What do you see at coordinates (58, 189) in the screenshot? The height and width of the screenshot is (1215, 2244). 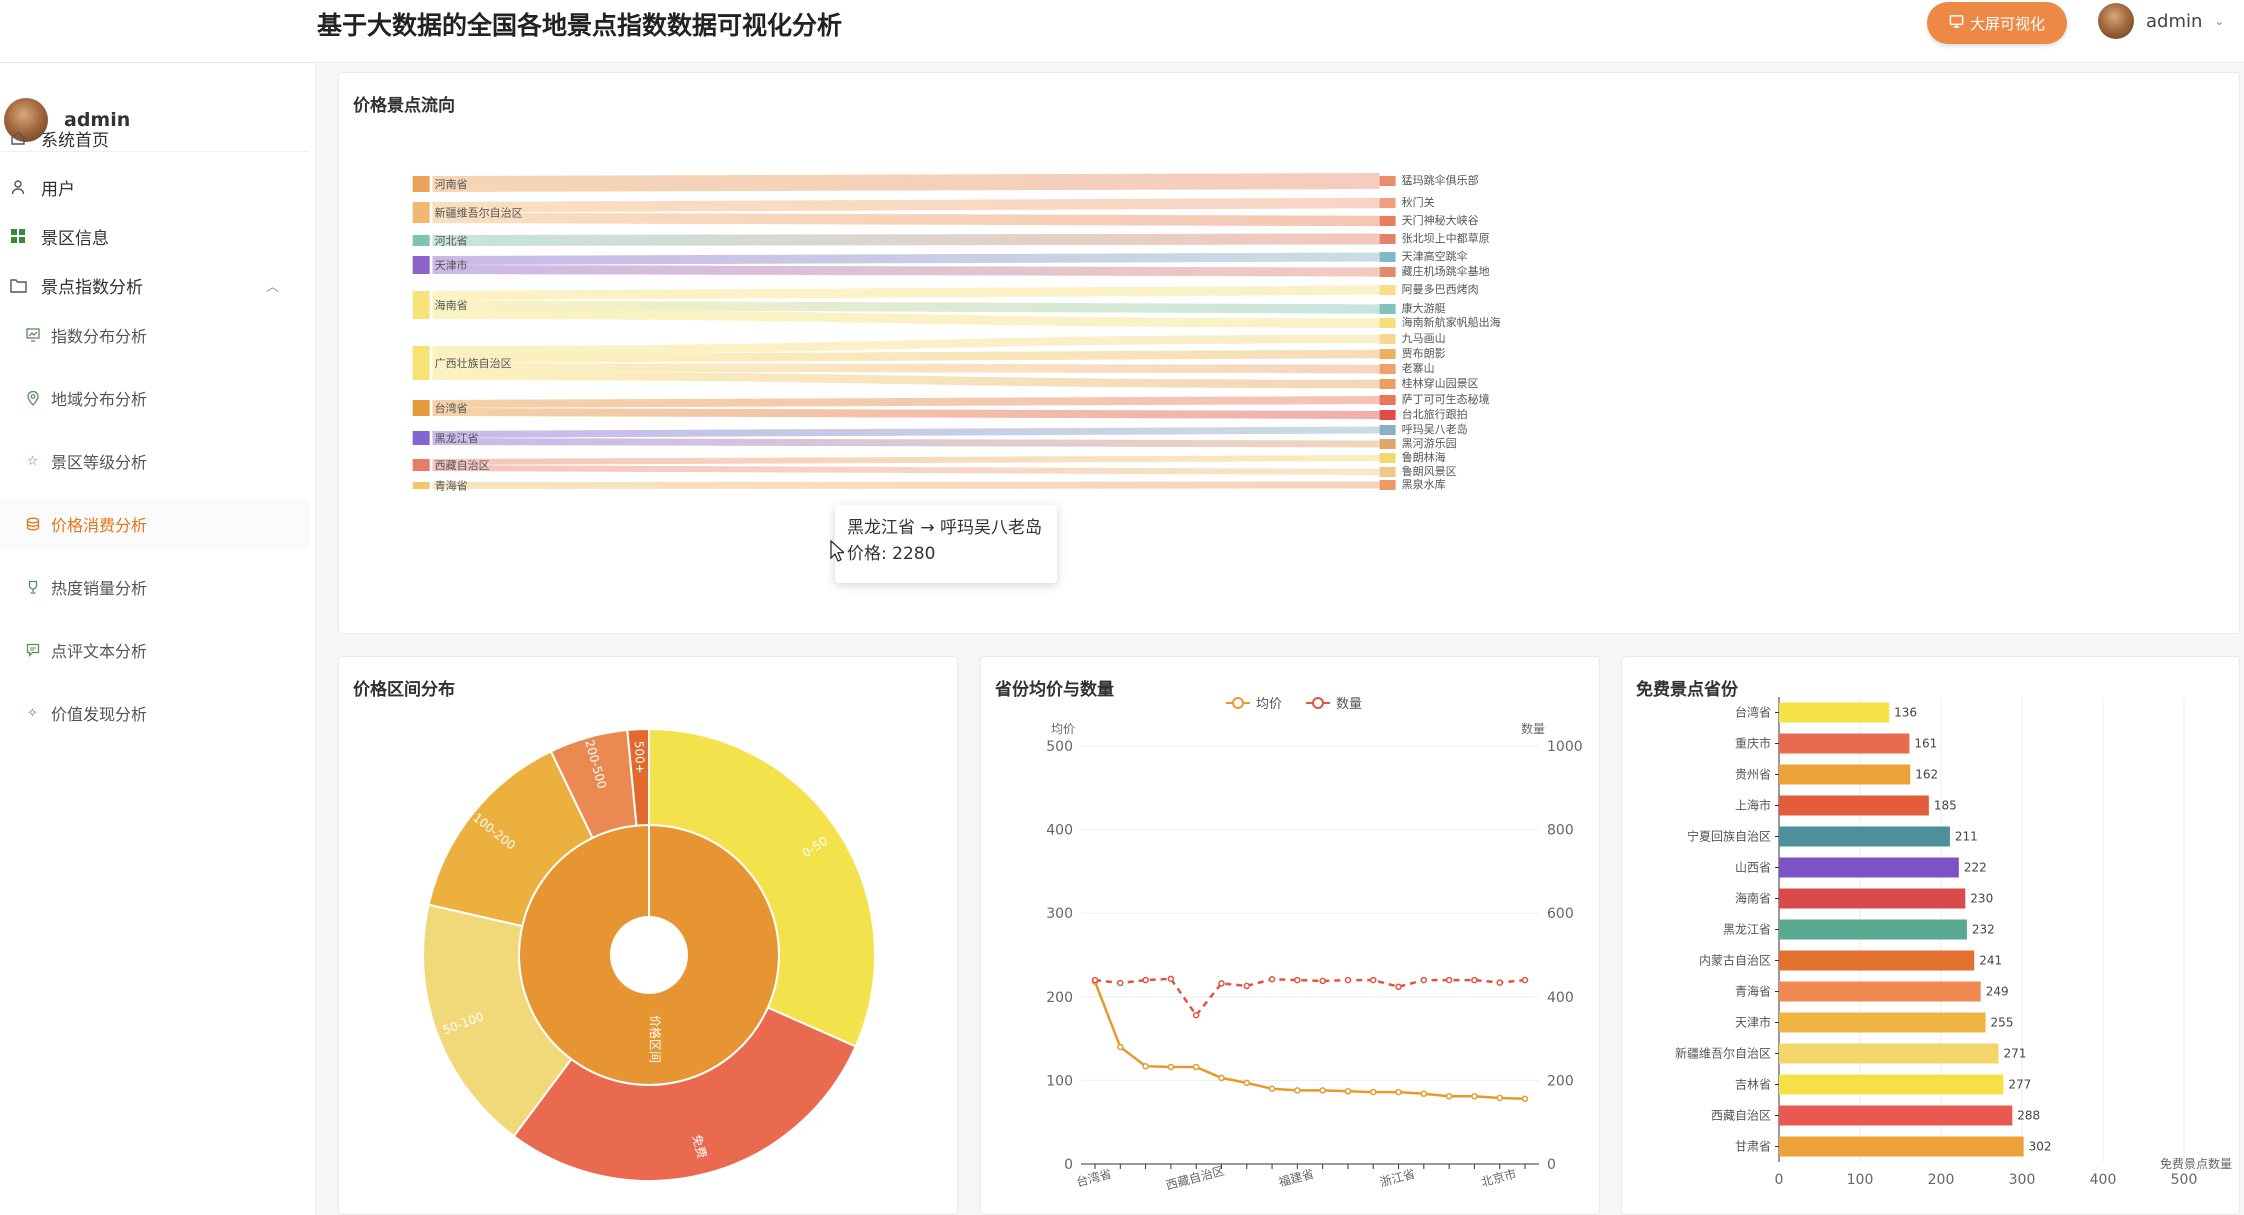 I see `sidebar-item-label: 用户` at bounding box center [58, 189].